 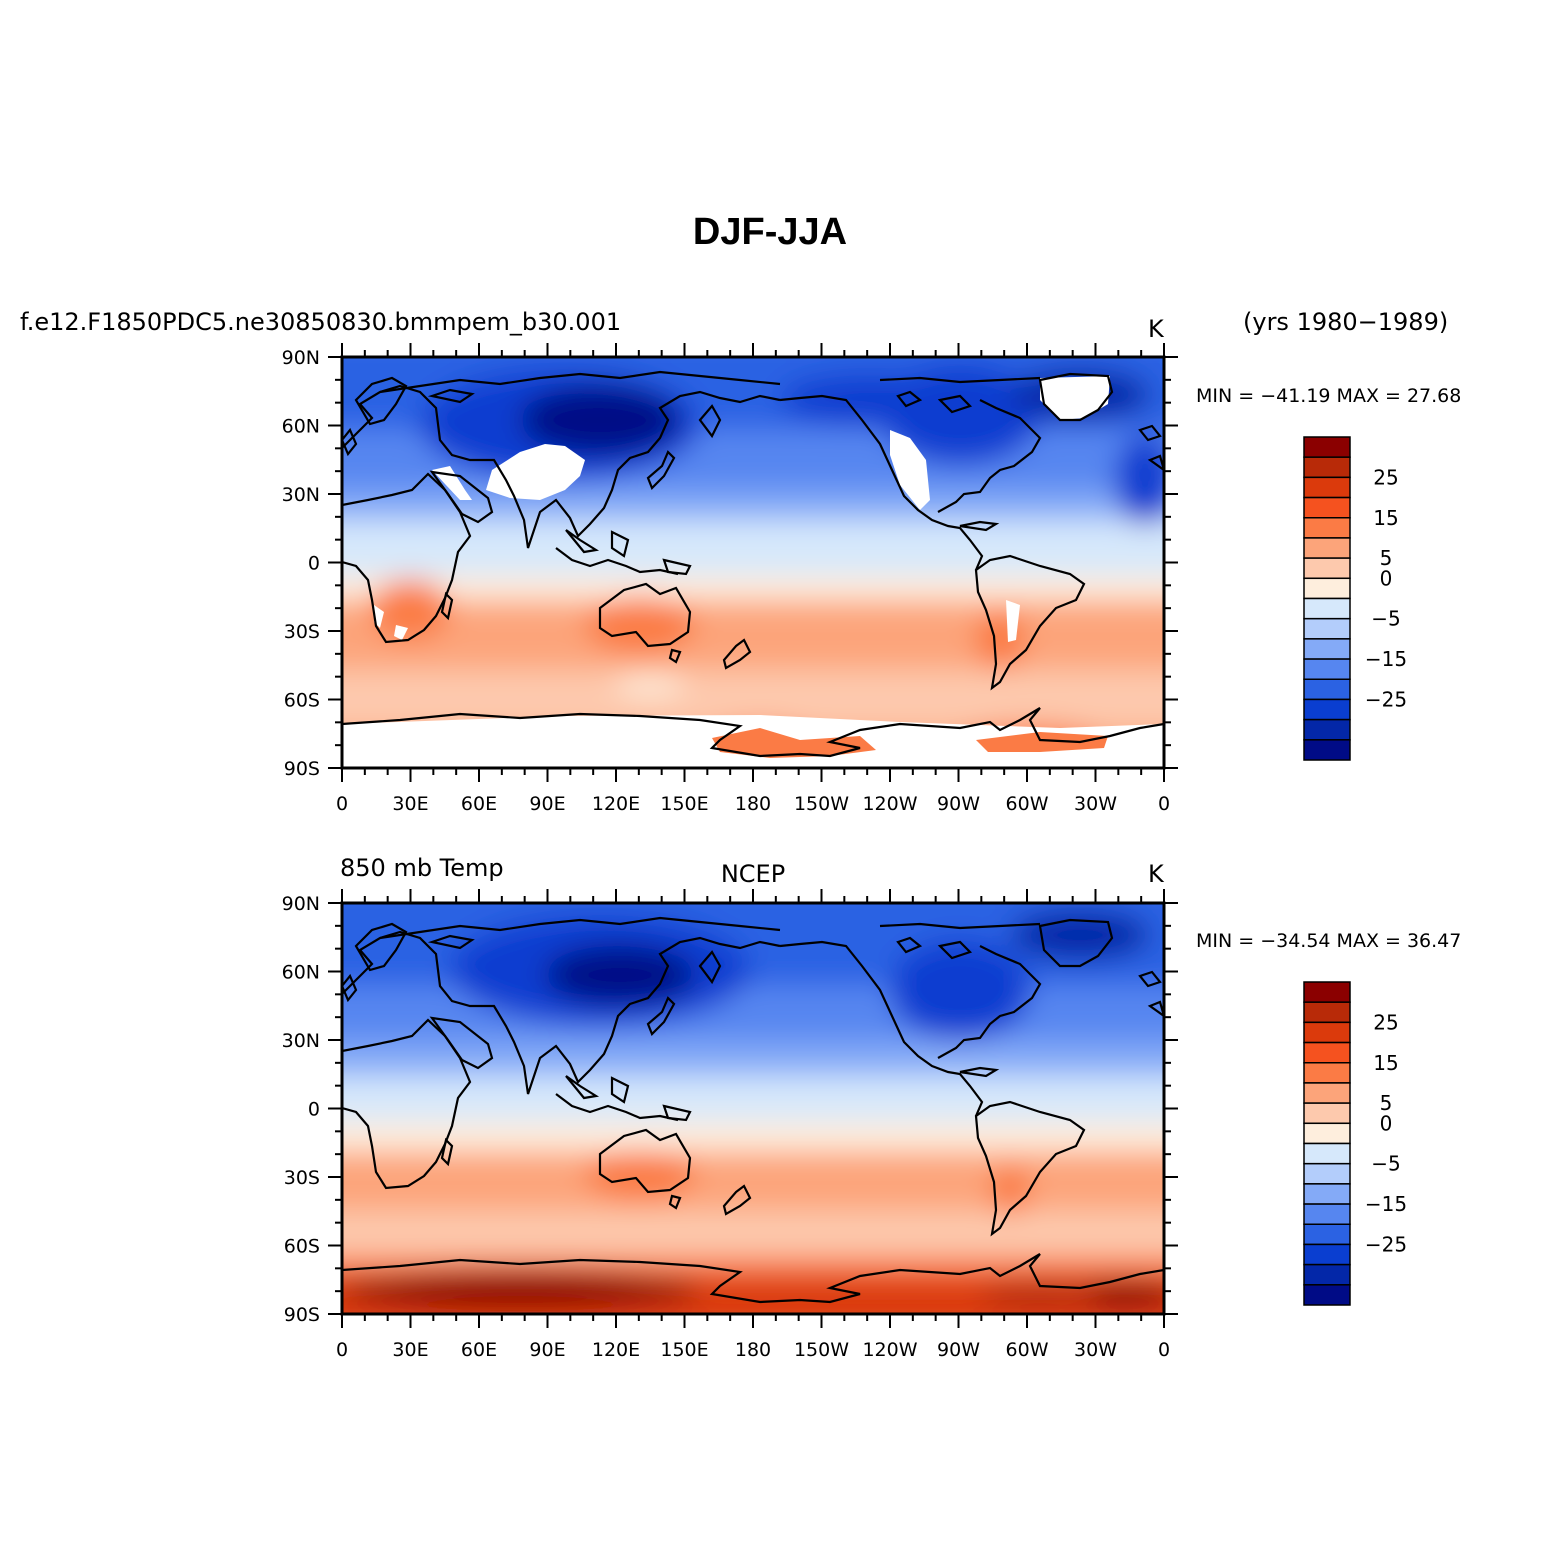 I want to click on ncep-lat-label: 90S, so click(x=302, y=1315).